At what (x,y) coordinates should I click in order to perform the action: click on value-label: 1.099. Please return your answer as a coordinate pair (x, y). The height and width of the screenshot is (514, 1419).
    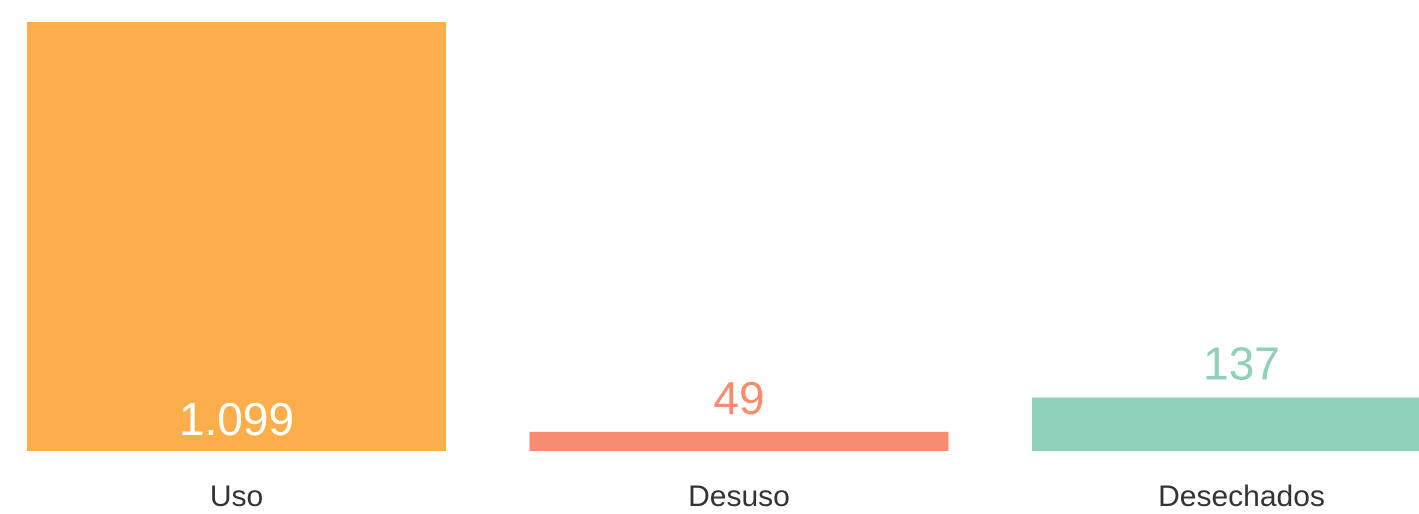
    Looking at the image, I should click on (236, 419).